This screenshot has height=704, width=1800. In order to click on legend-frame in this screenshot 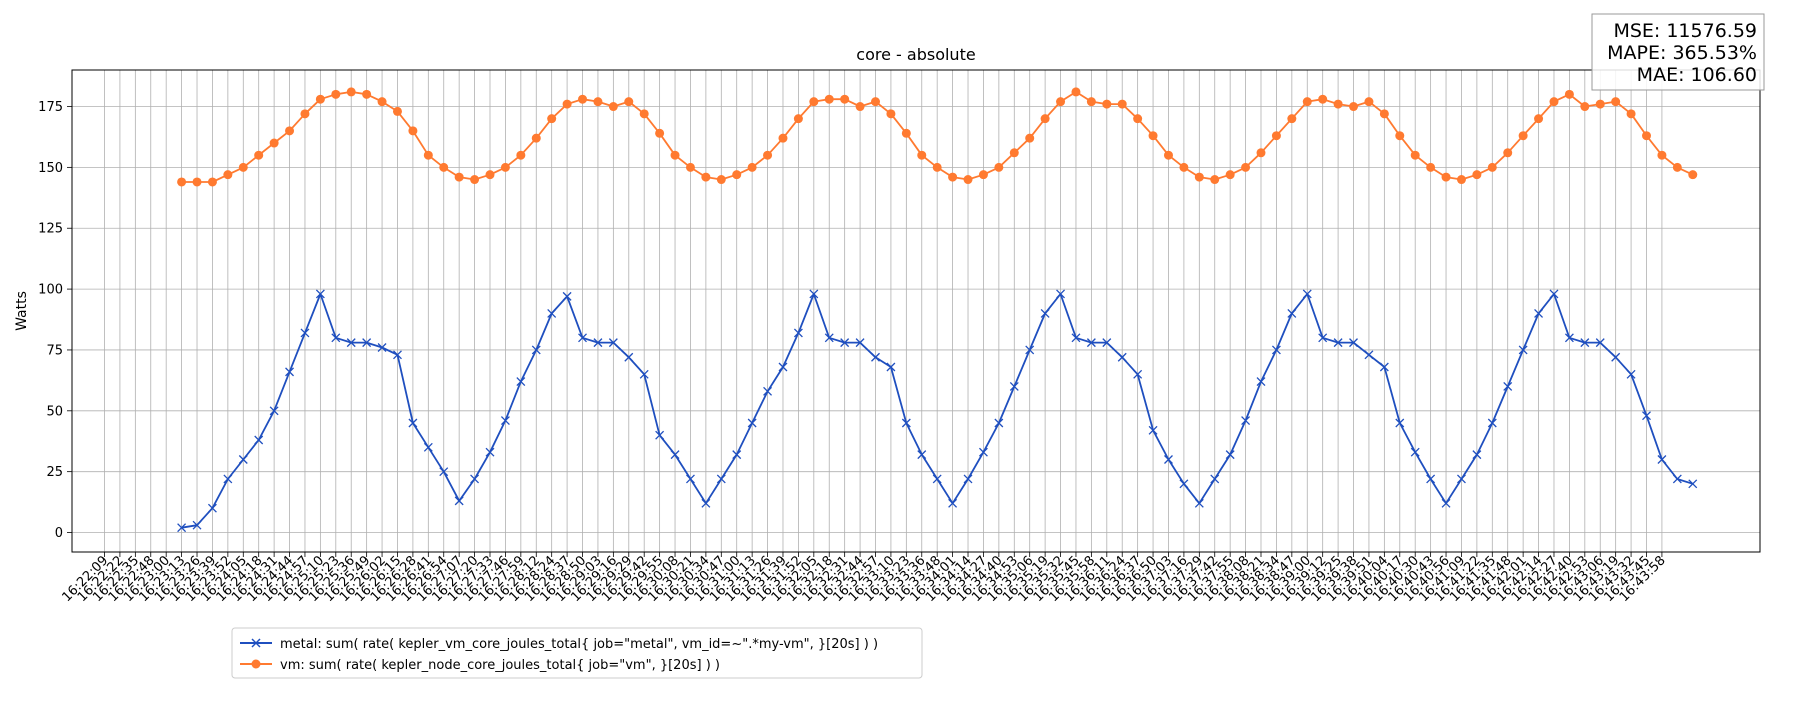, I will do `click(577, 653)`.